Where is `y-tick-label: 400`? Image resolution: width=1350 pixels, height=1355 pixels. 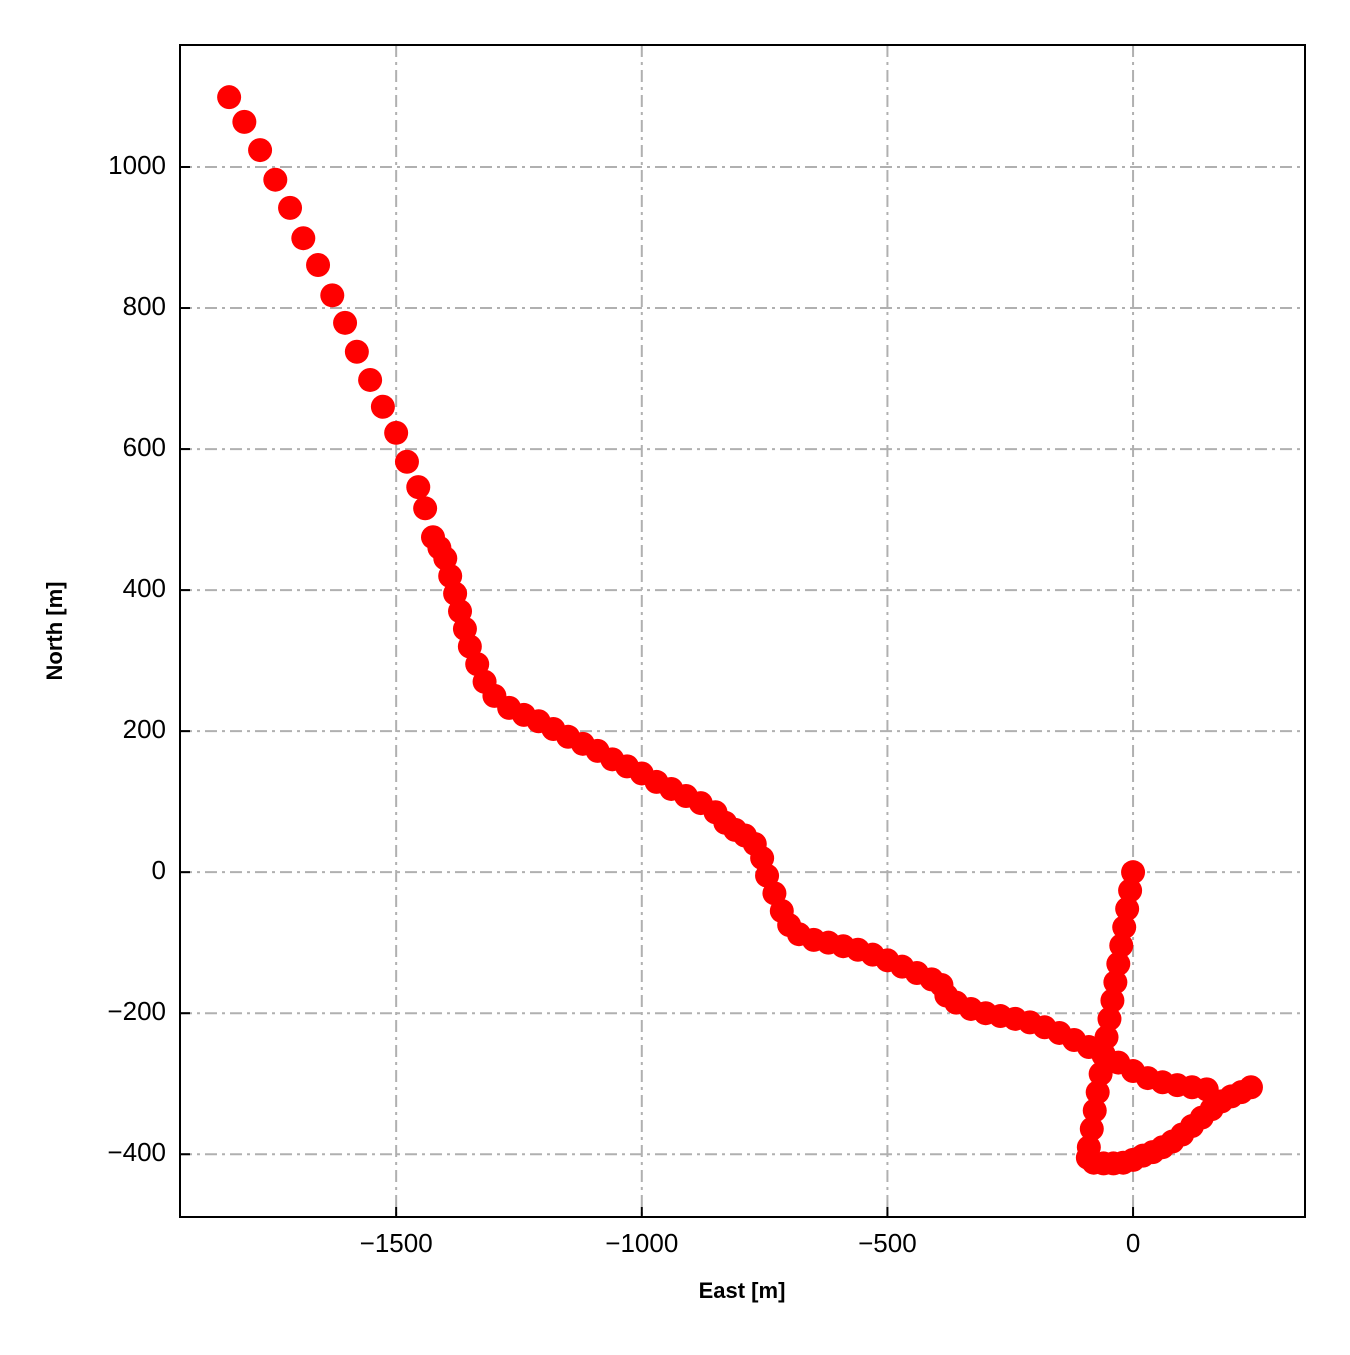
y-tick-label: 400 is located at coordinates (144, 588).